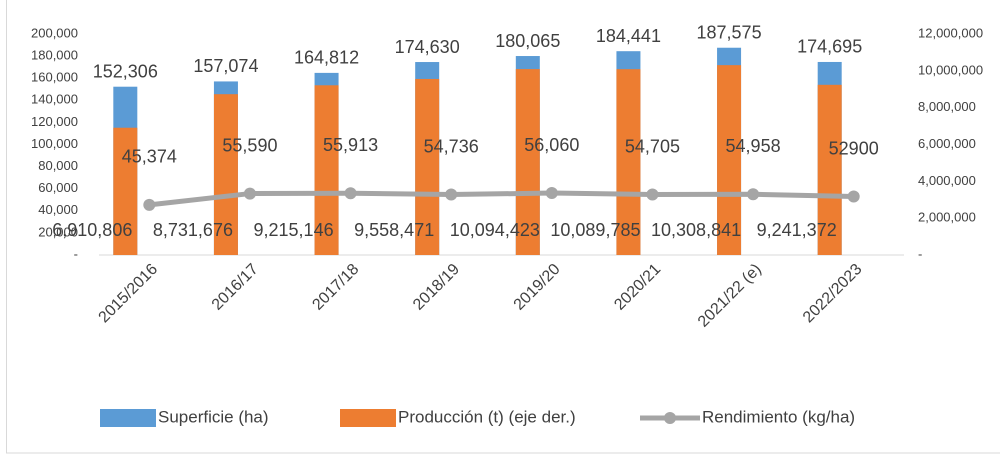 This screenshot has height=454, width=1000. What do you see at coordinates (947, 143) in the screenshot?
I see `y2-tick-label: 6,000,000` at bounding box center [947, 143].